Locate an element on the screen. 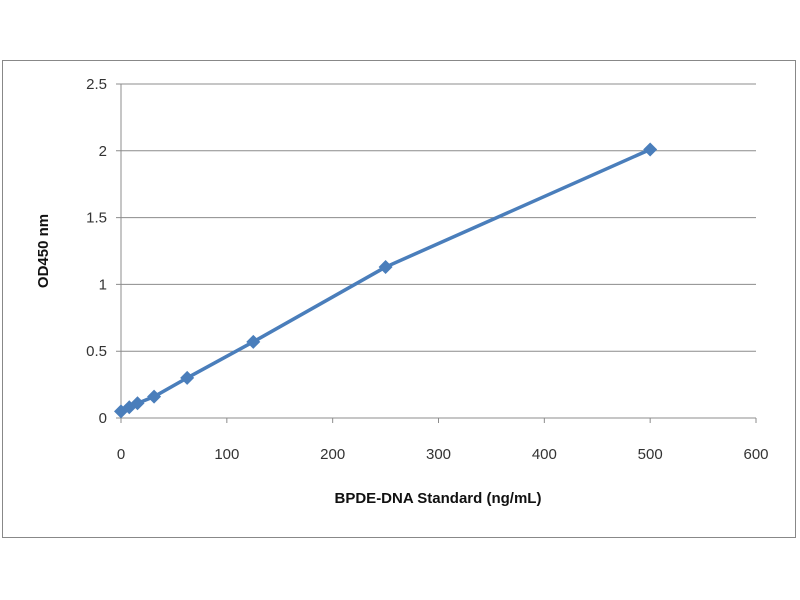  x-tick-label: 400 is located at coordinates (544, 454).